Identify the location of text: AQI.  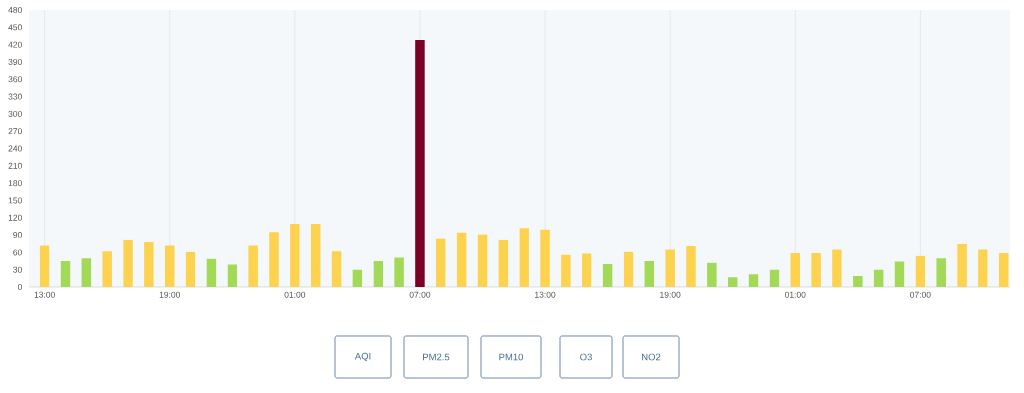
(362, 357).